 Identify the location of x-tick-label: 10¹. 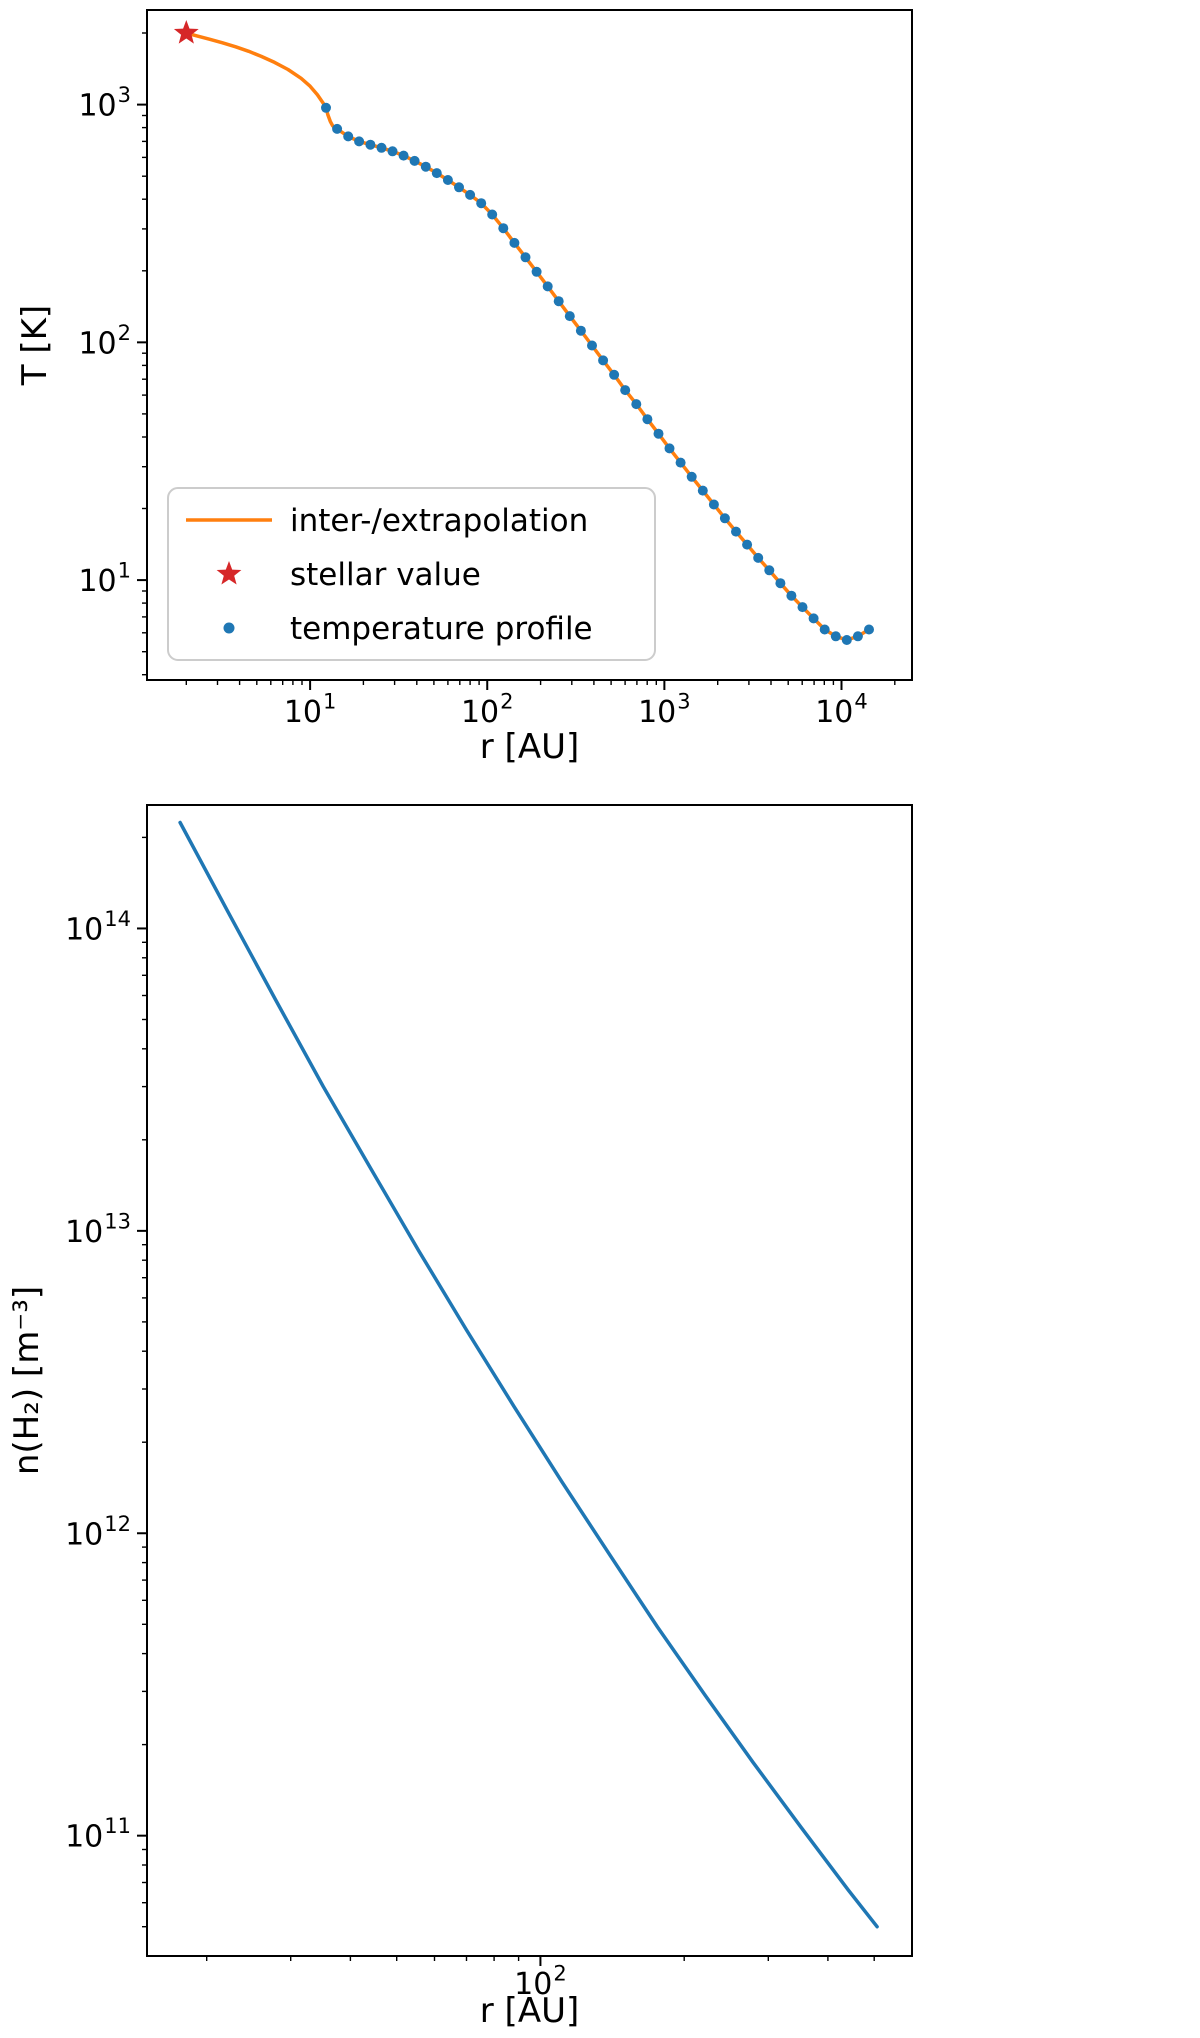
(310, 710).